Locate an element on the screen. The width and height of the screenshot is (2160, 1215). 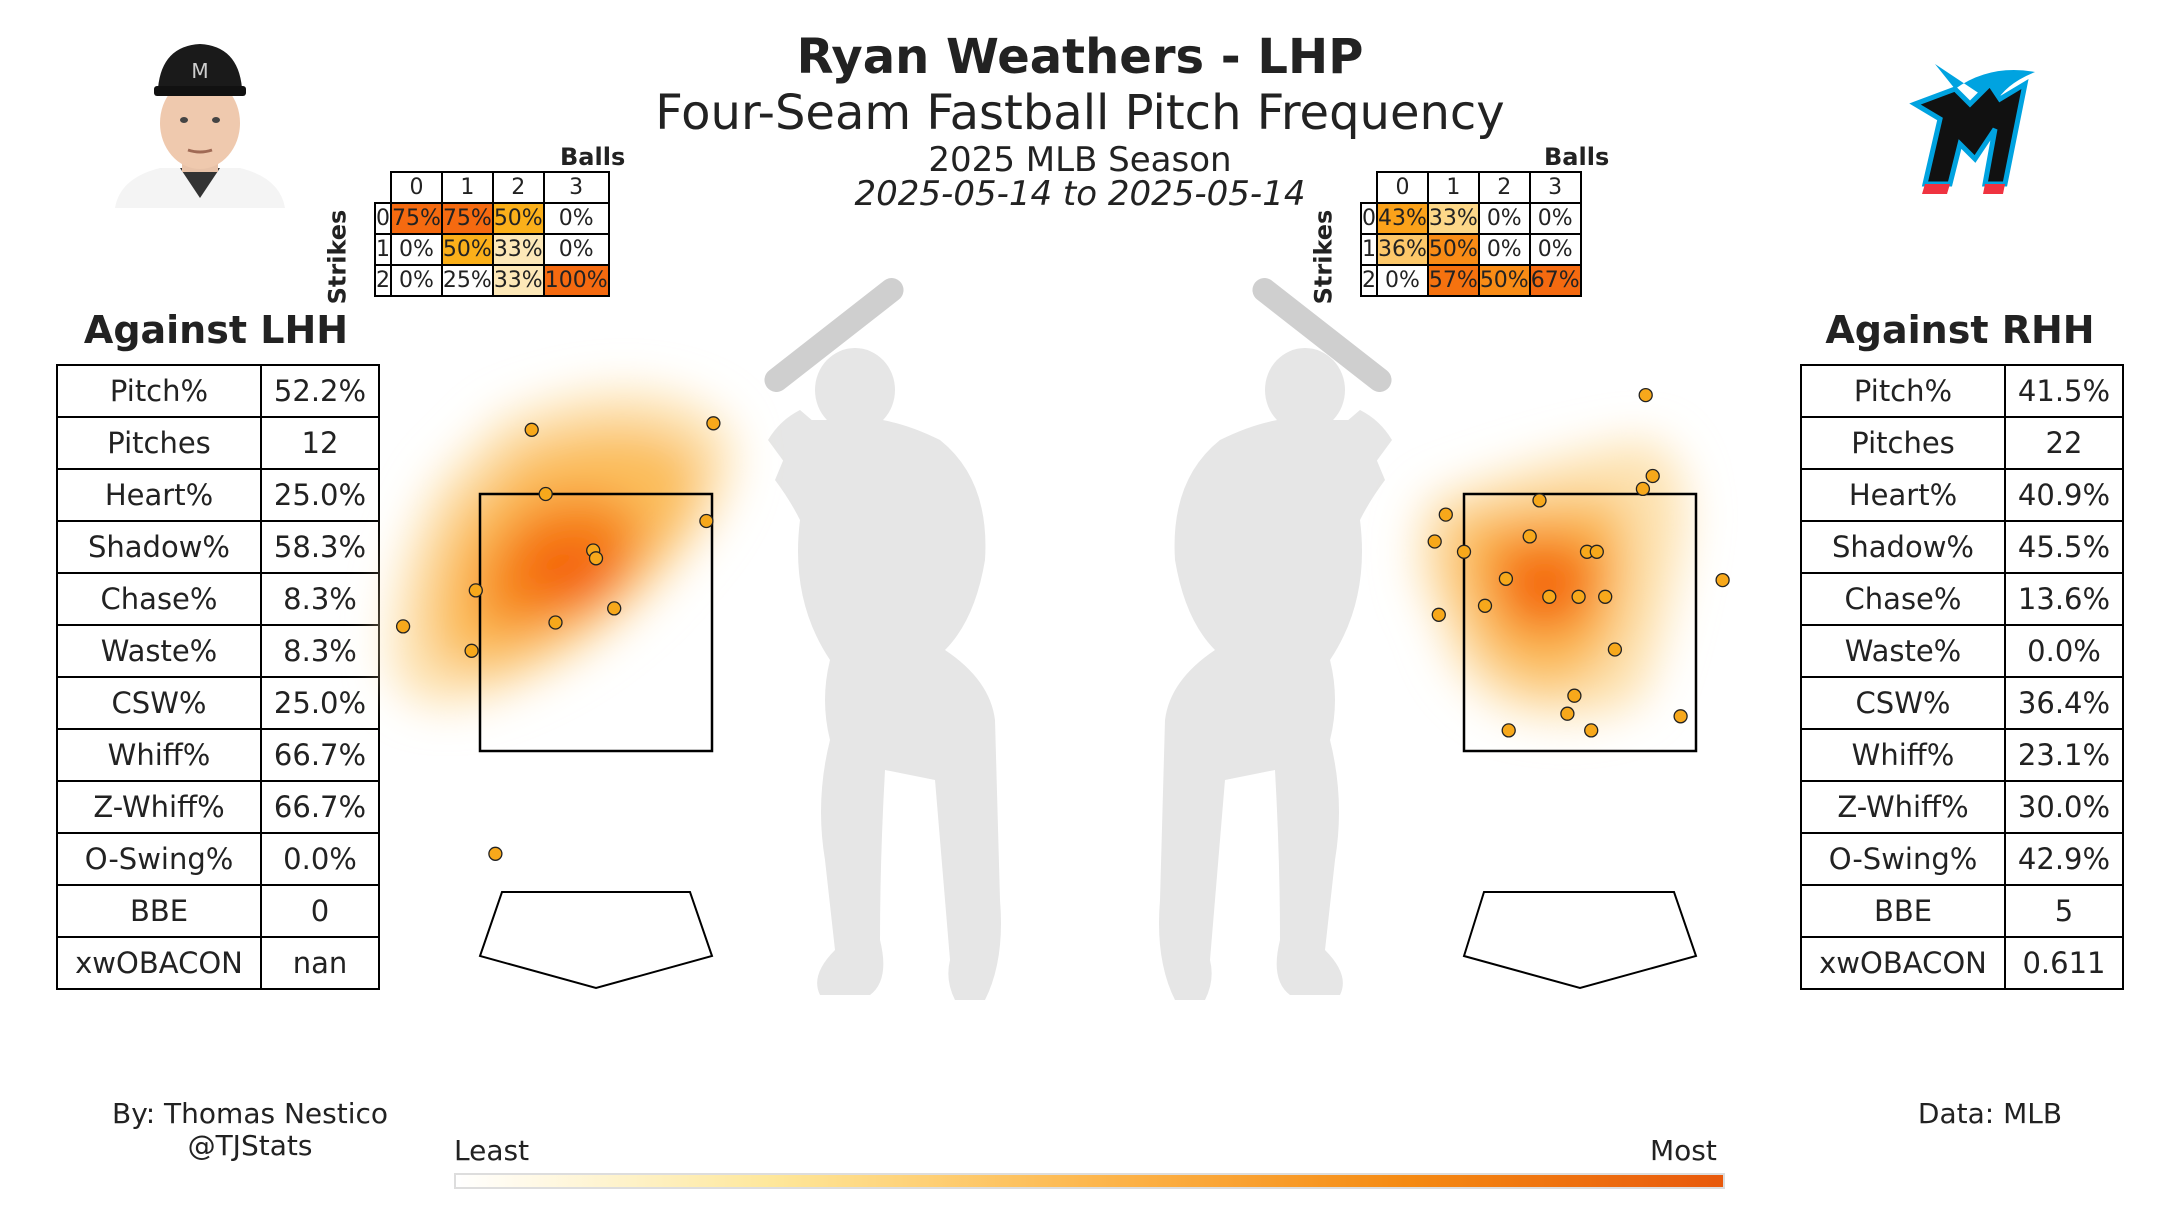
stat-value: 36.4% is located at coordinates (2064, 703).